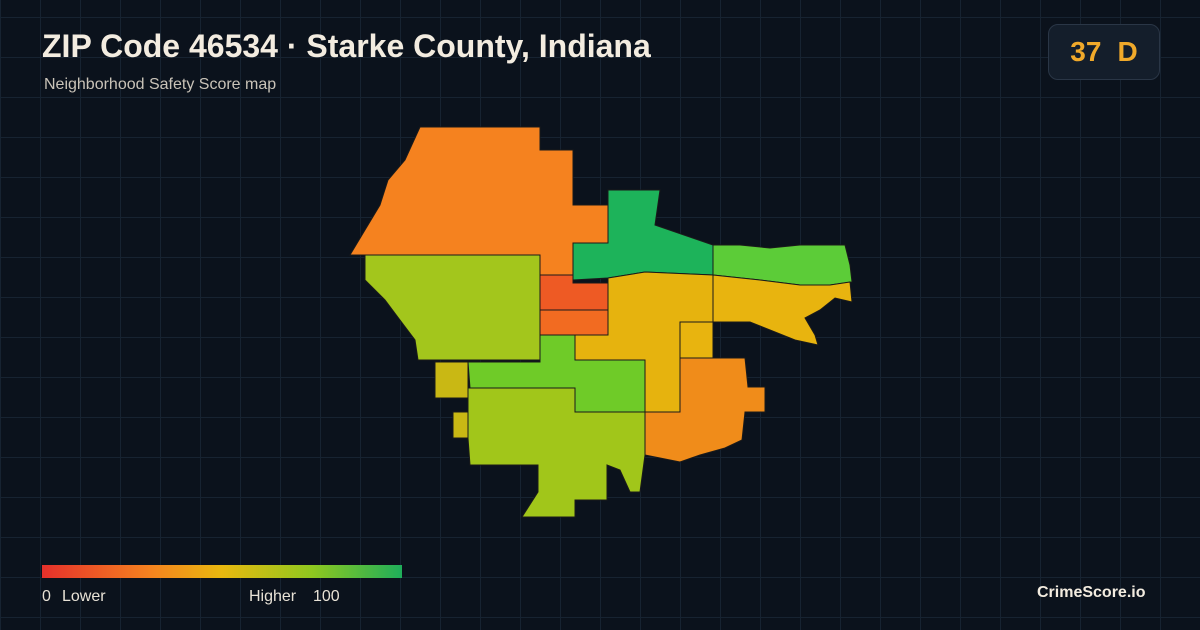  I want to click on score-badge: 37 D, so click(1104, 52).